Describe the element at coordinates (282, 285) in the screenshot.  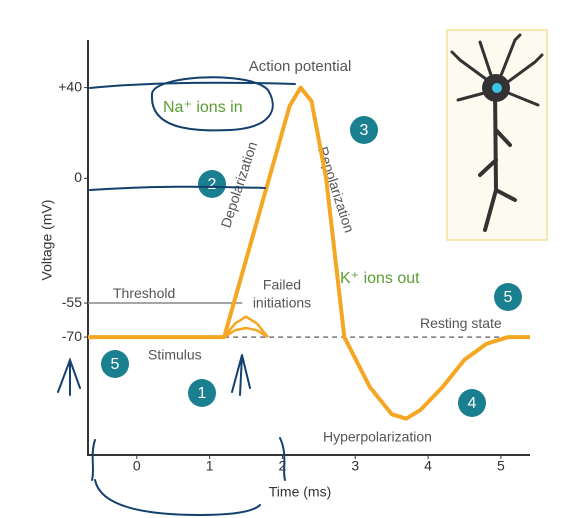
I see `annotation: Failed` at that location.